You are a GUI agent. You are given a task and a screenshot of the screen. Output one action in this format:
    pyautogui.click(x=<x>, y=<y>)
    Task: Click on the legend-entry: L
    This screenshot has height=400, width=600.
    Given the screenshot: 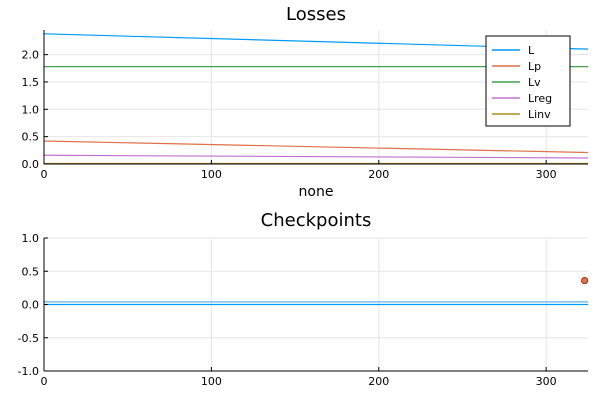 What is the action you would take?
    pyautogui.click(x=531, y=50)
    